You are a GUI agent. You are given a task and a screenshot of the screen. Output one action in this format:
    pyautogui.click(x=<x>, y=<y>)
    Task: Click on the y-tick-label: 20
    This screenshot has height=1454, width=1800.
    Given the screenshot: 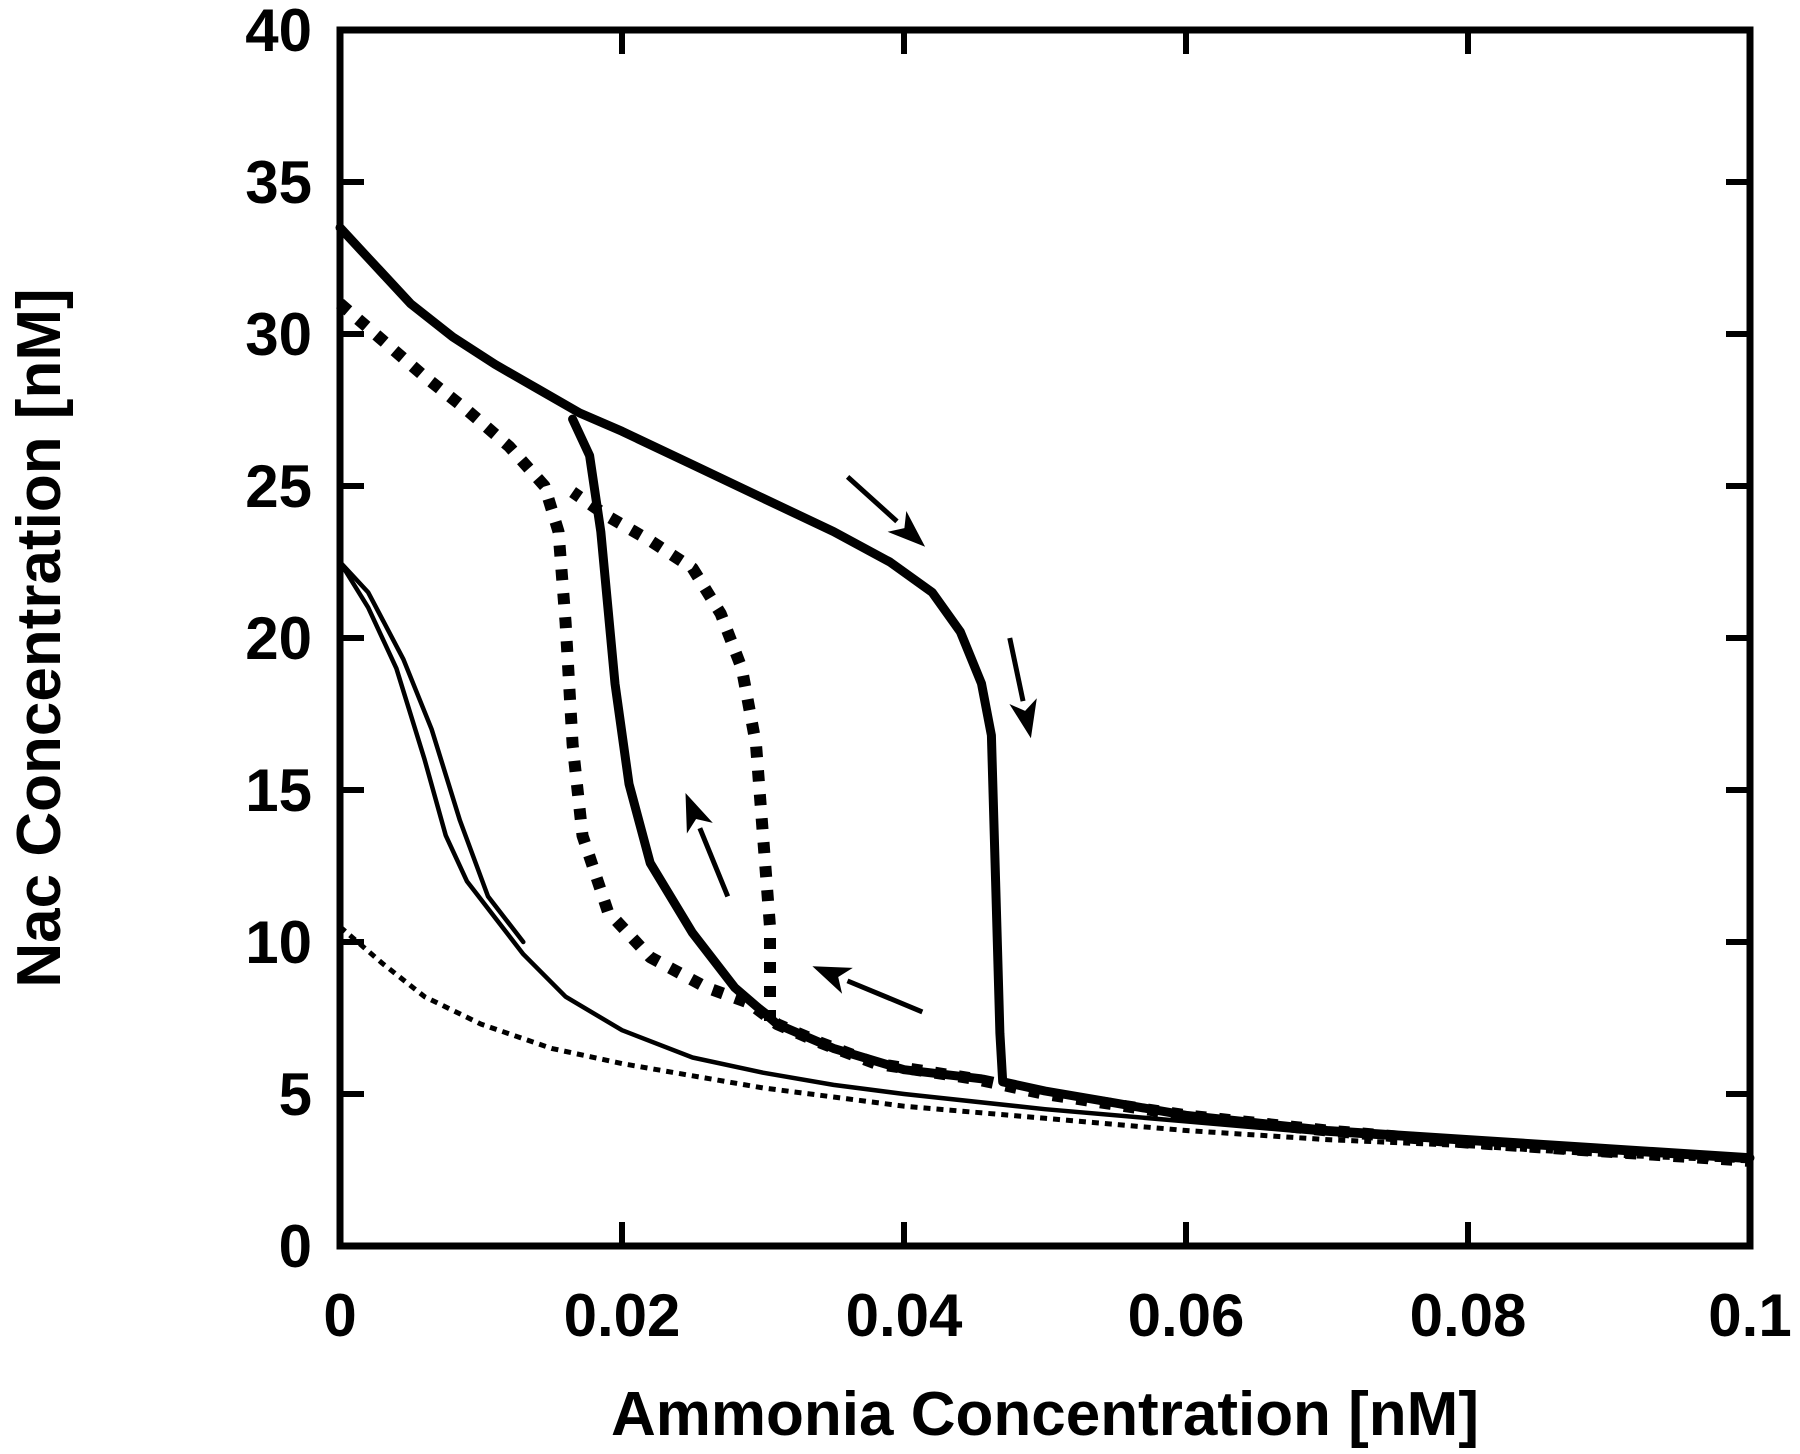 What is the action you would take?
    pyautogui.click(x=278, y=638)
    